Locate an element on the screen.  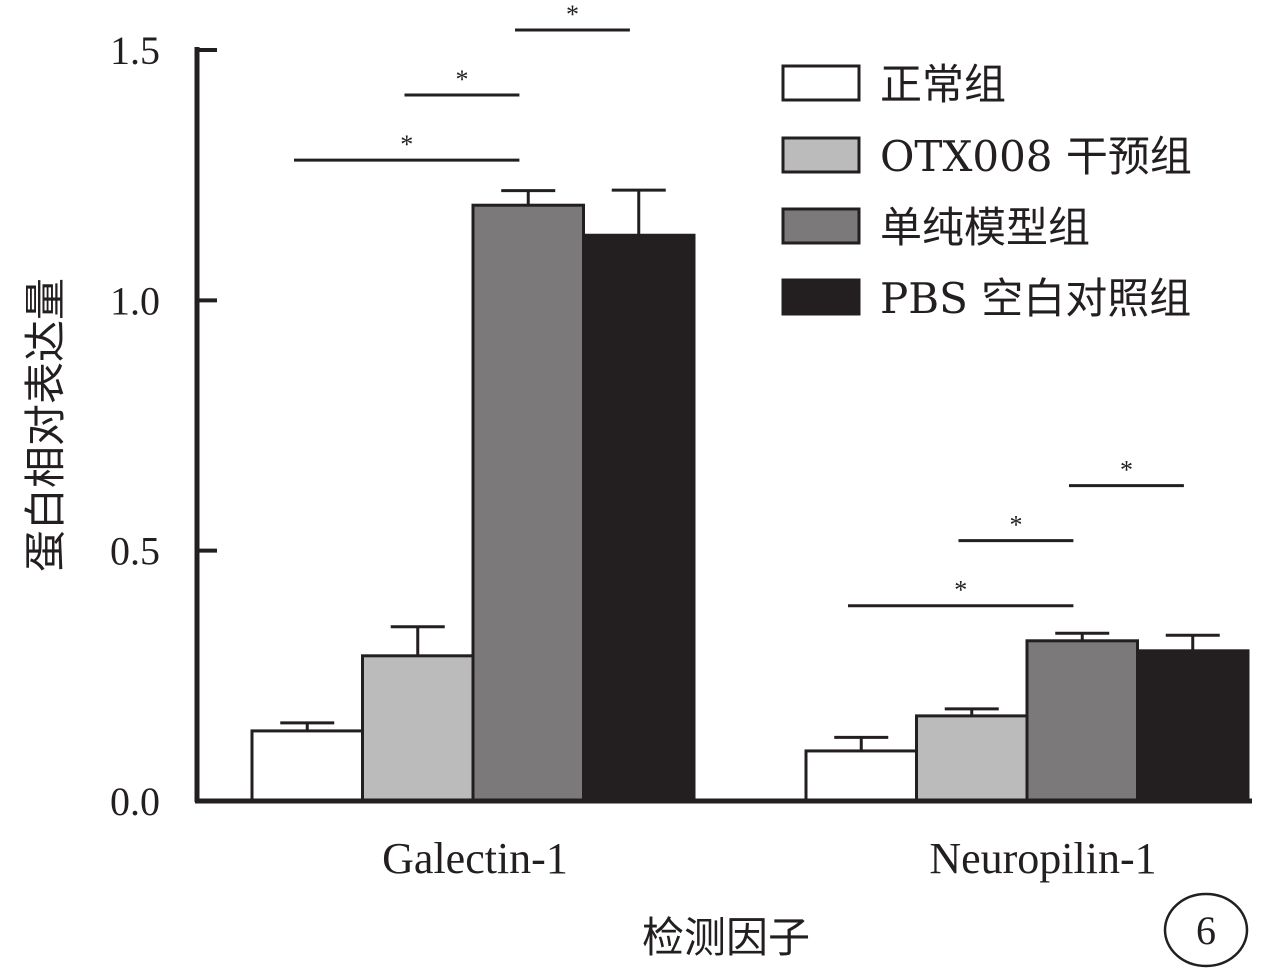
panel-number: 6 is located at coordinates (1206, 930).